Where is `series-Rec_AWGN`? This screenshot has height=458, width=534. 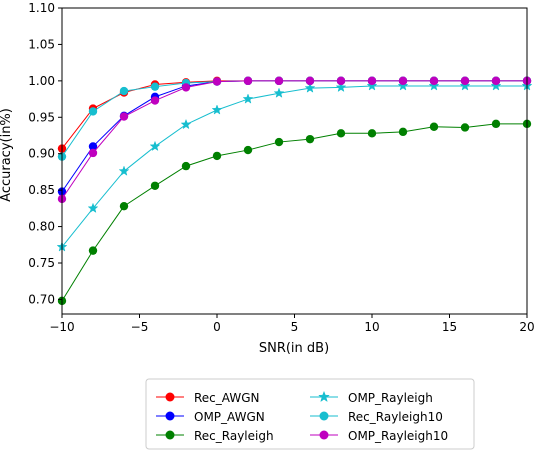
series-Rec_AWGN is located at coordinates (294, 114).